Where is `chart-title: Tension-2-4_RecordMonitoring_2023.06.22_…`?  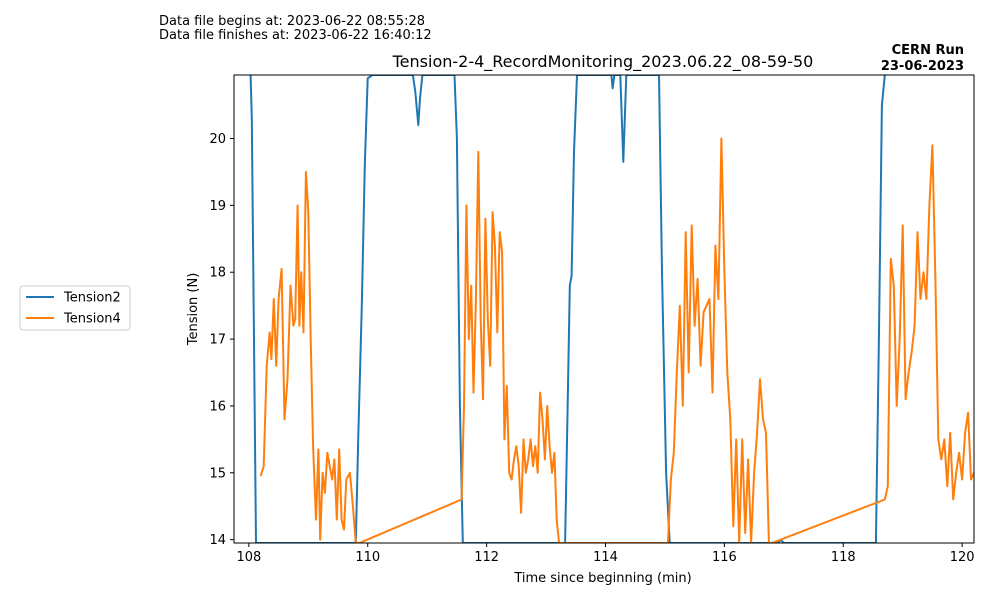 chart-title: Tension-2-4_RecordMonitoring_2023.06.22_… is located at coordinates (603, 62).